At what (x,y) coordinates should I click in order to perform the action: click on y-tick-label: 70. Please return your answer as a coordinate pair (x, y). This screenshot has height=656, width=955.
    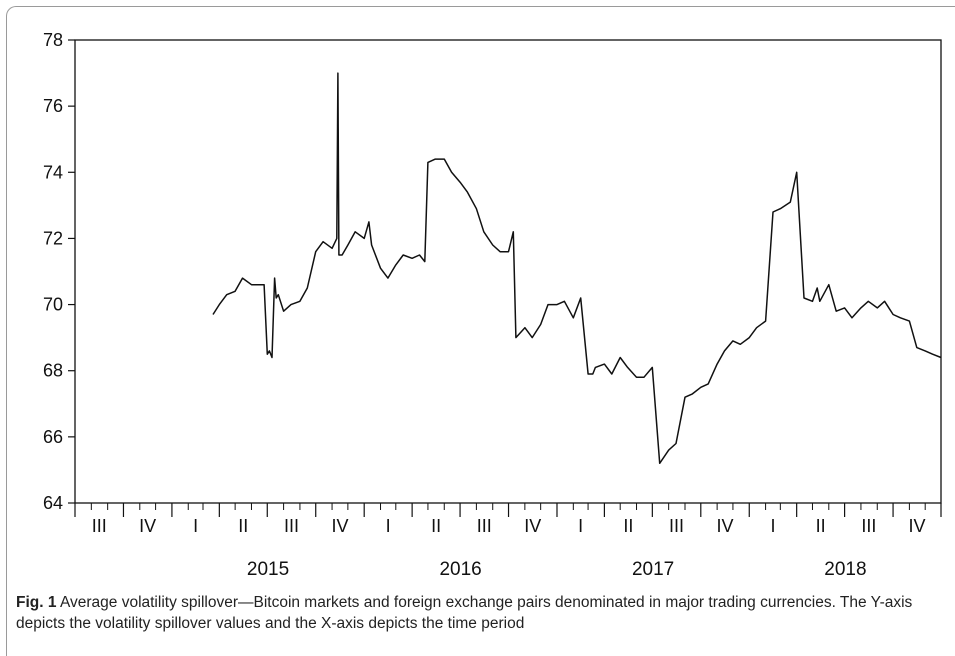
    Looking at the image, I should click on (53, 305).